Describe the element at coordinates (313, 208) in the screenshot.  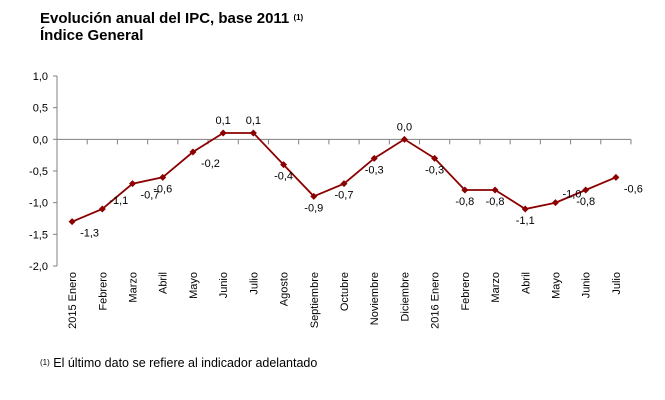
I see `data-label: -0,9` at that location.